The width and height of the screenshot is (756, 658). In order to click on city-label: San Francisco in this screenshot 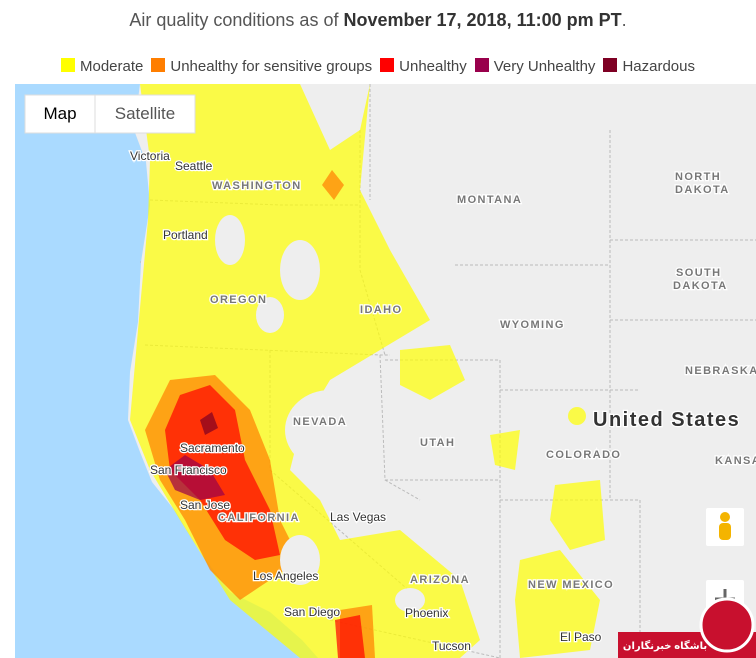, I will do `click(188, 470)`.